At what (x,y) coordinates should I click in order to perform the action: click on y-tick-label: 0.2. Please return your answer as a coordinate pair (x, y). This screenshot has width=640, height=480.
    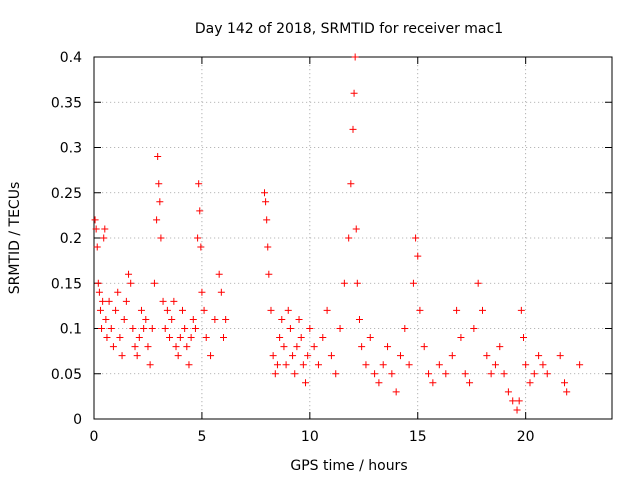
    Looking at the image, I should click on (71, 239).